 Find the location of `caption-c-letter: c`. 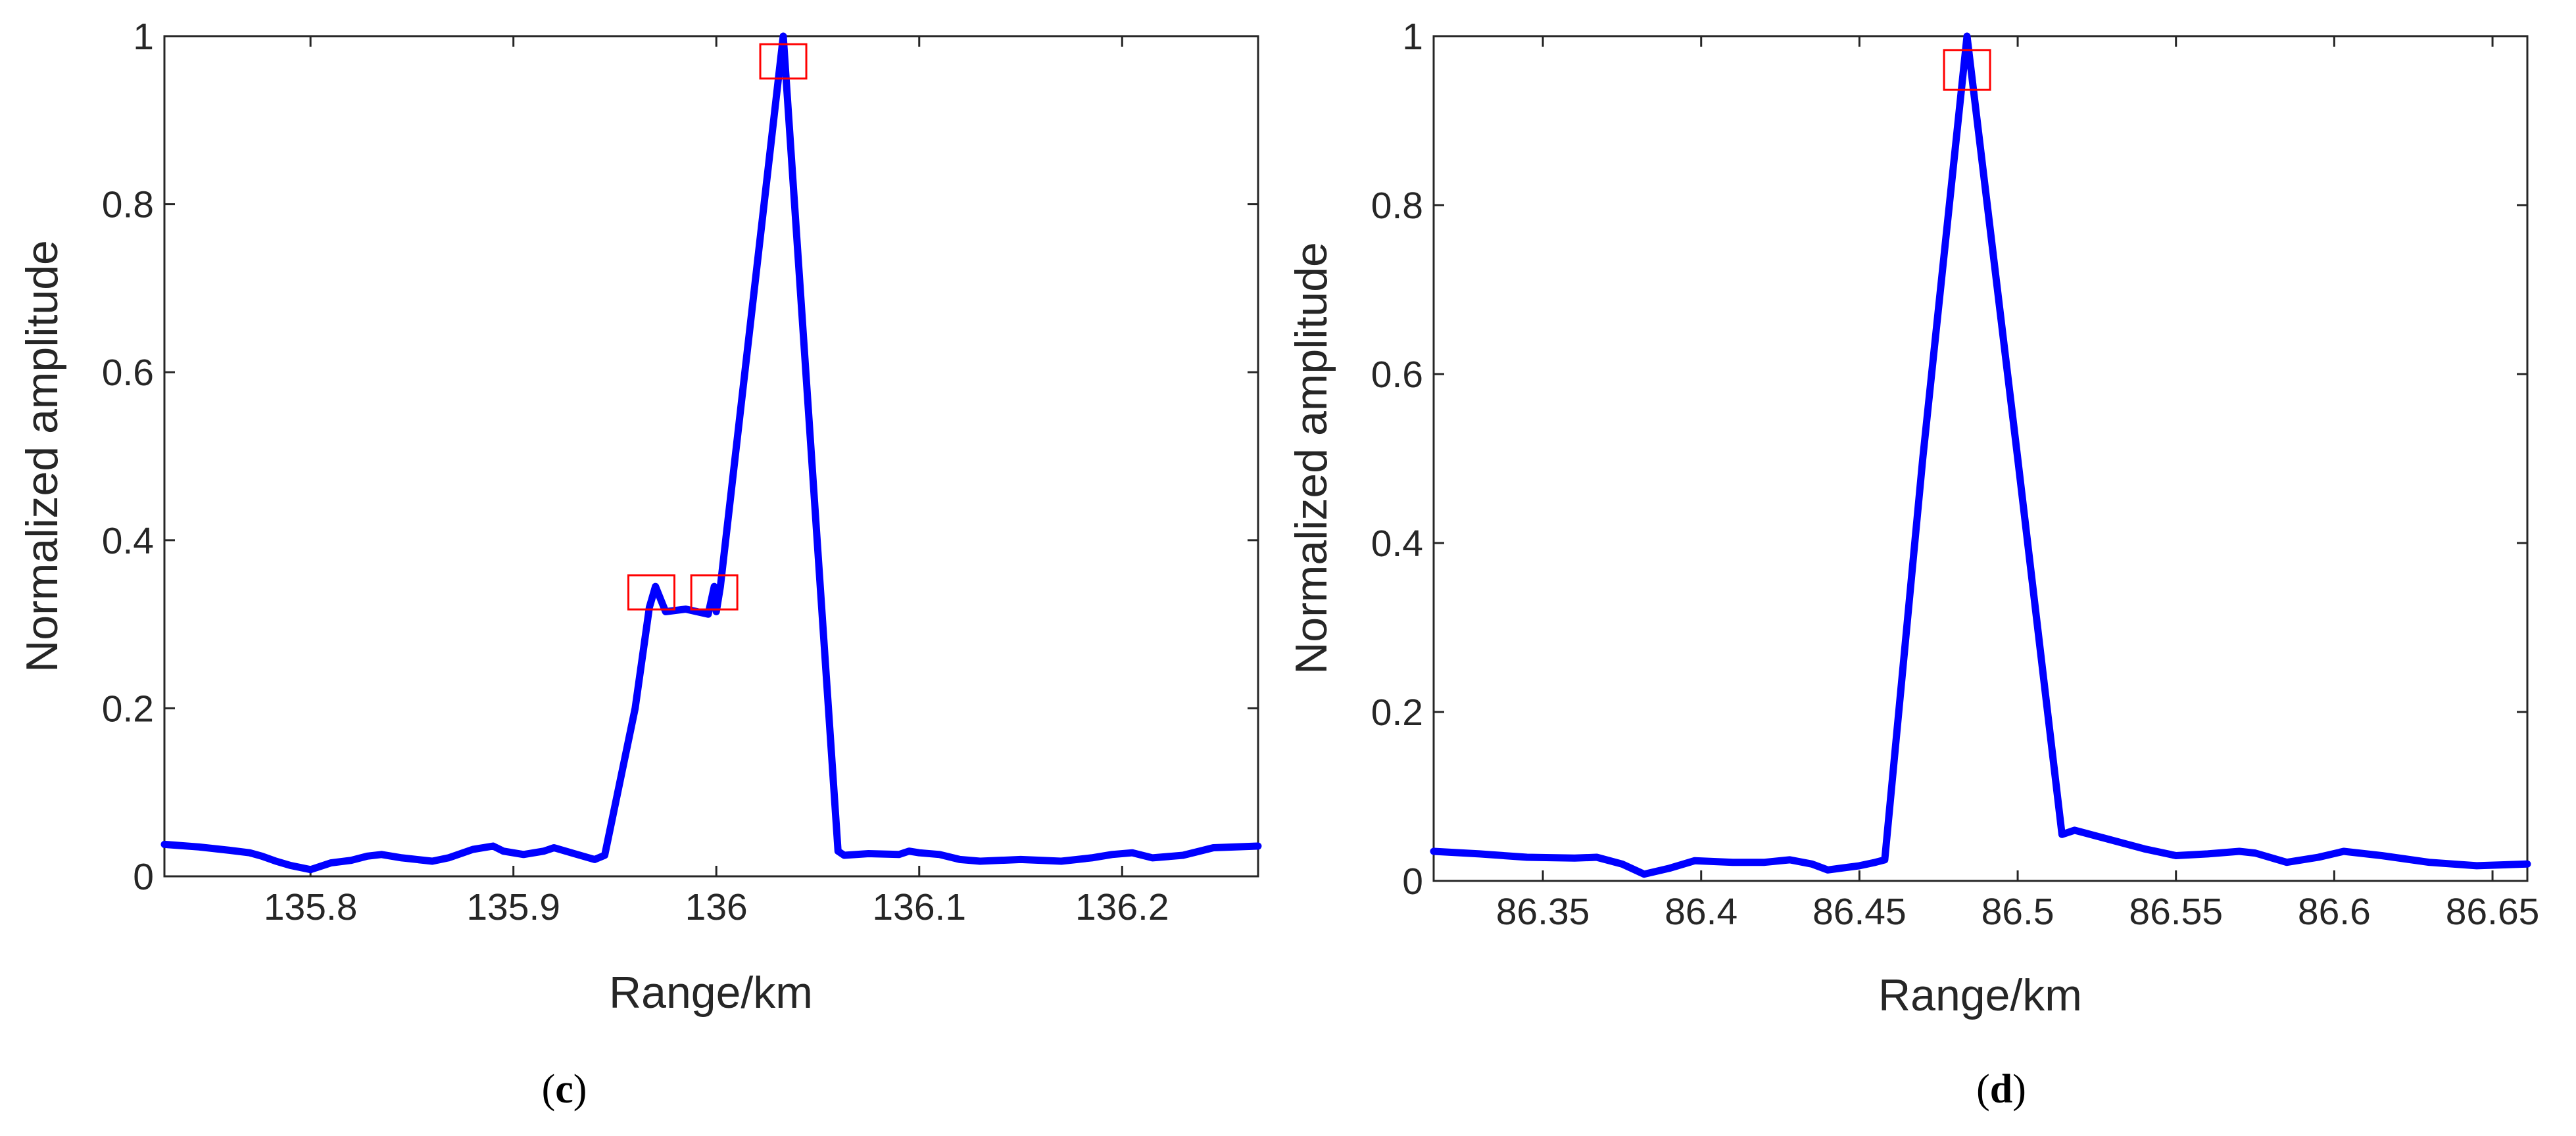

caption-c-letter: c is located at coordinates (564, 1089).